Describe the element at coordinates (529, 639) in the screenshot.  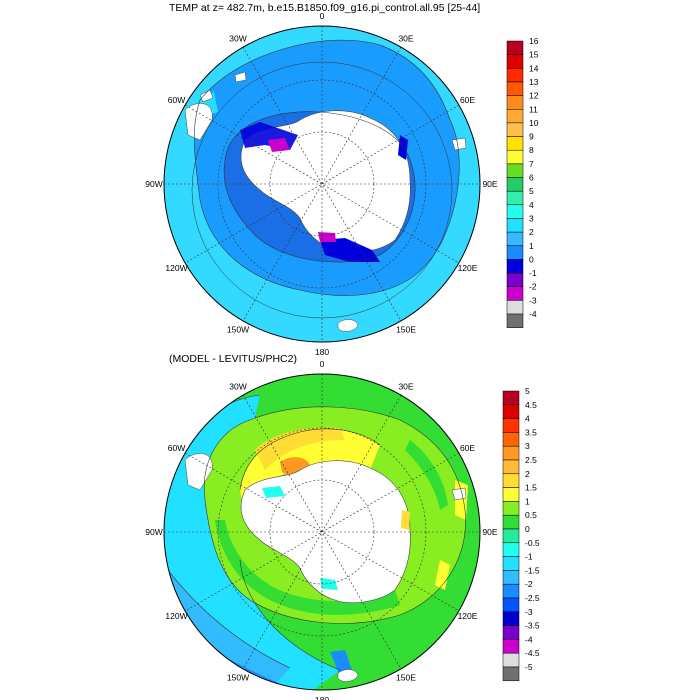
I see `bottom-colorbar-label: -4` at that location.